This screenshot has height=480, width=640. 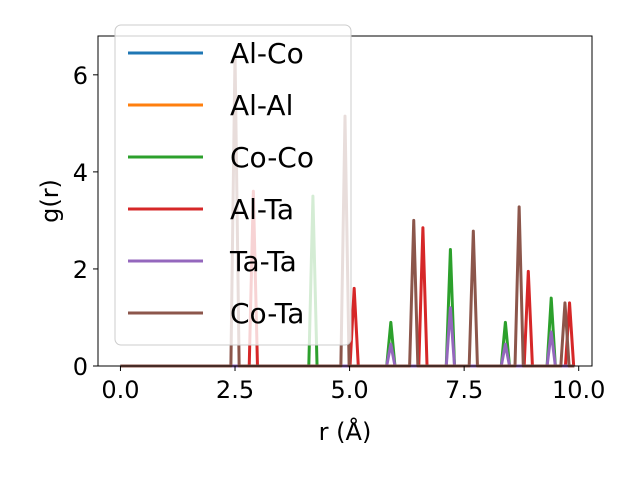 I want to click on legend-label-co-co: Co-Co, so click(x=272, y=157).